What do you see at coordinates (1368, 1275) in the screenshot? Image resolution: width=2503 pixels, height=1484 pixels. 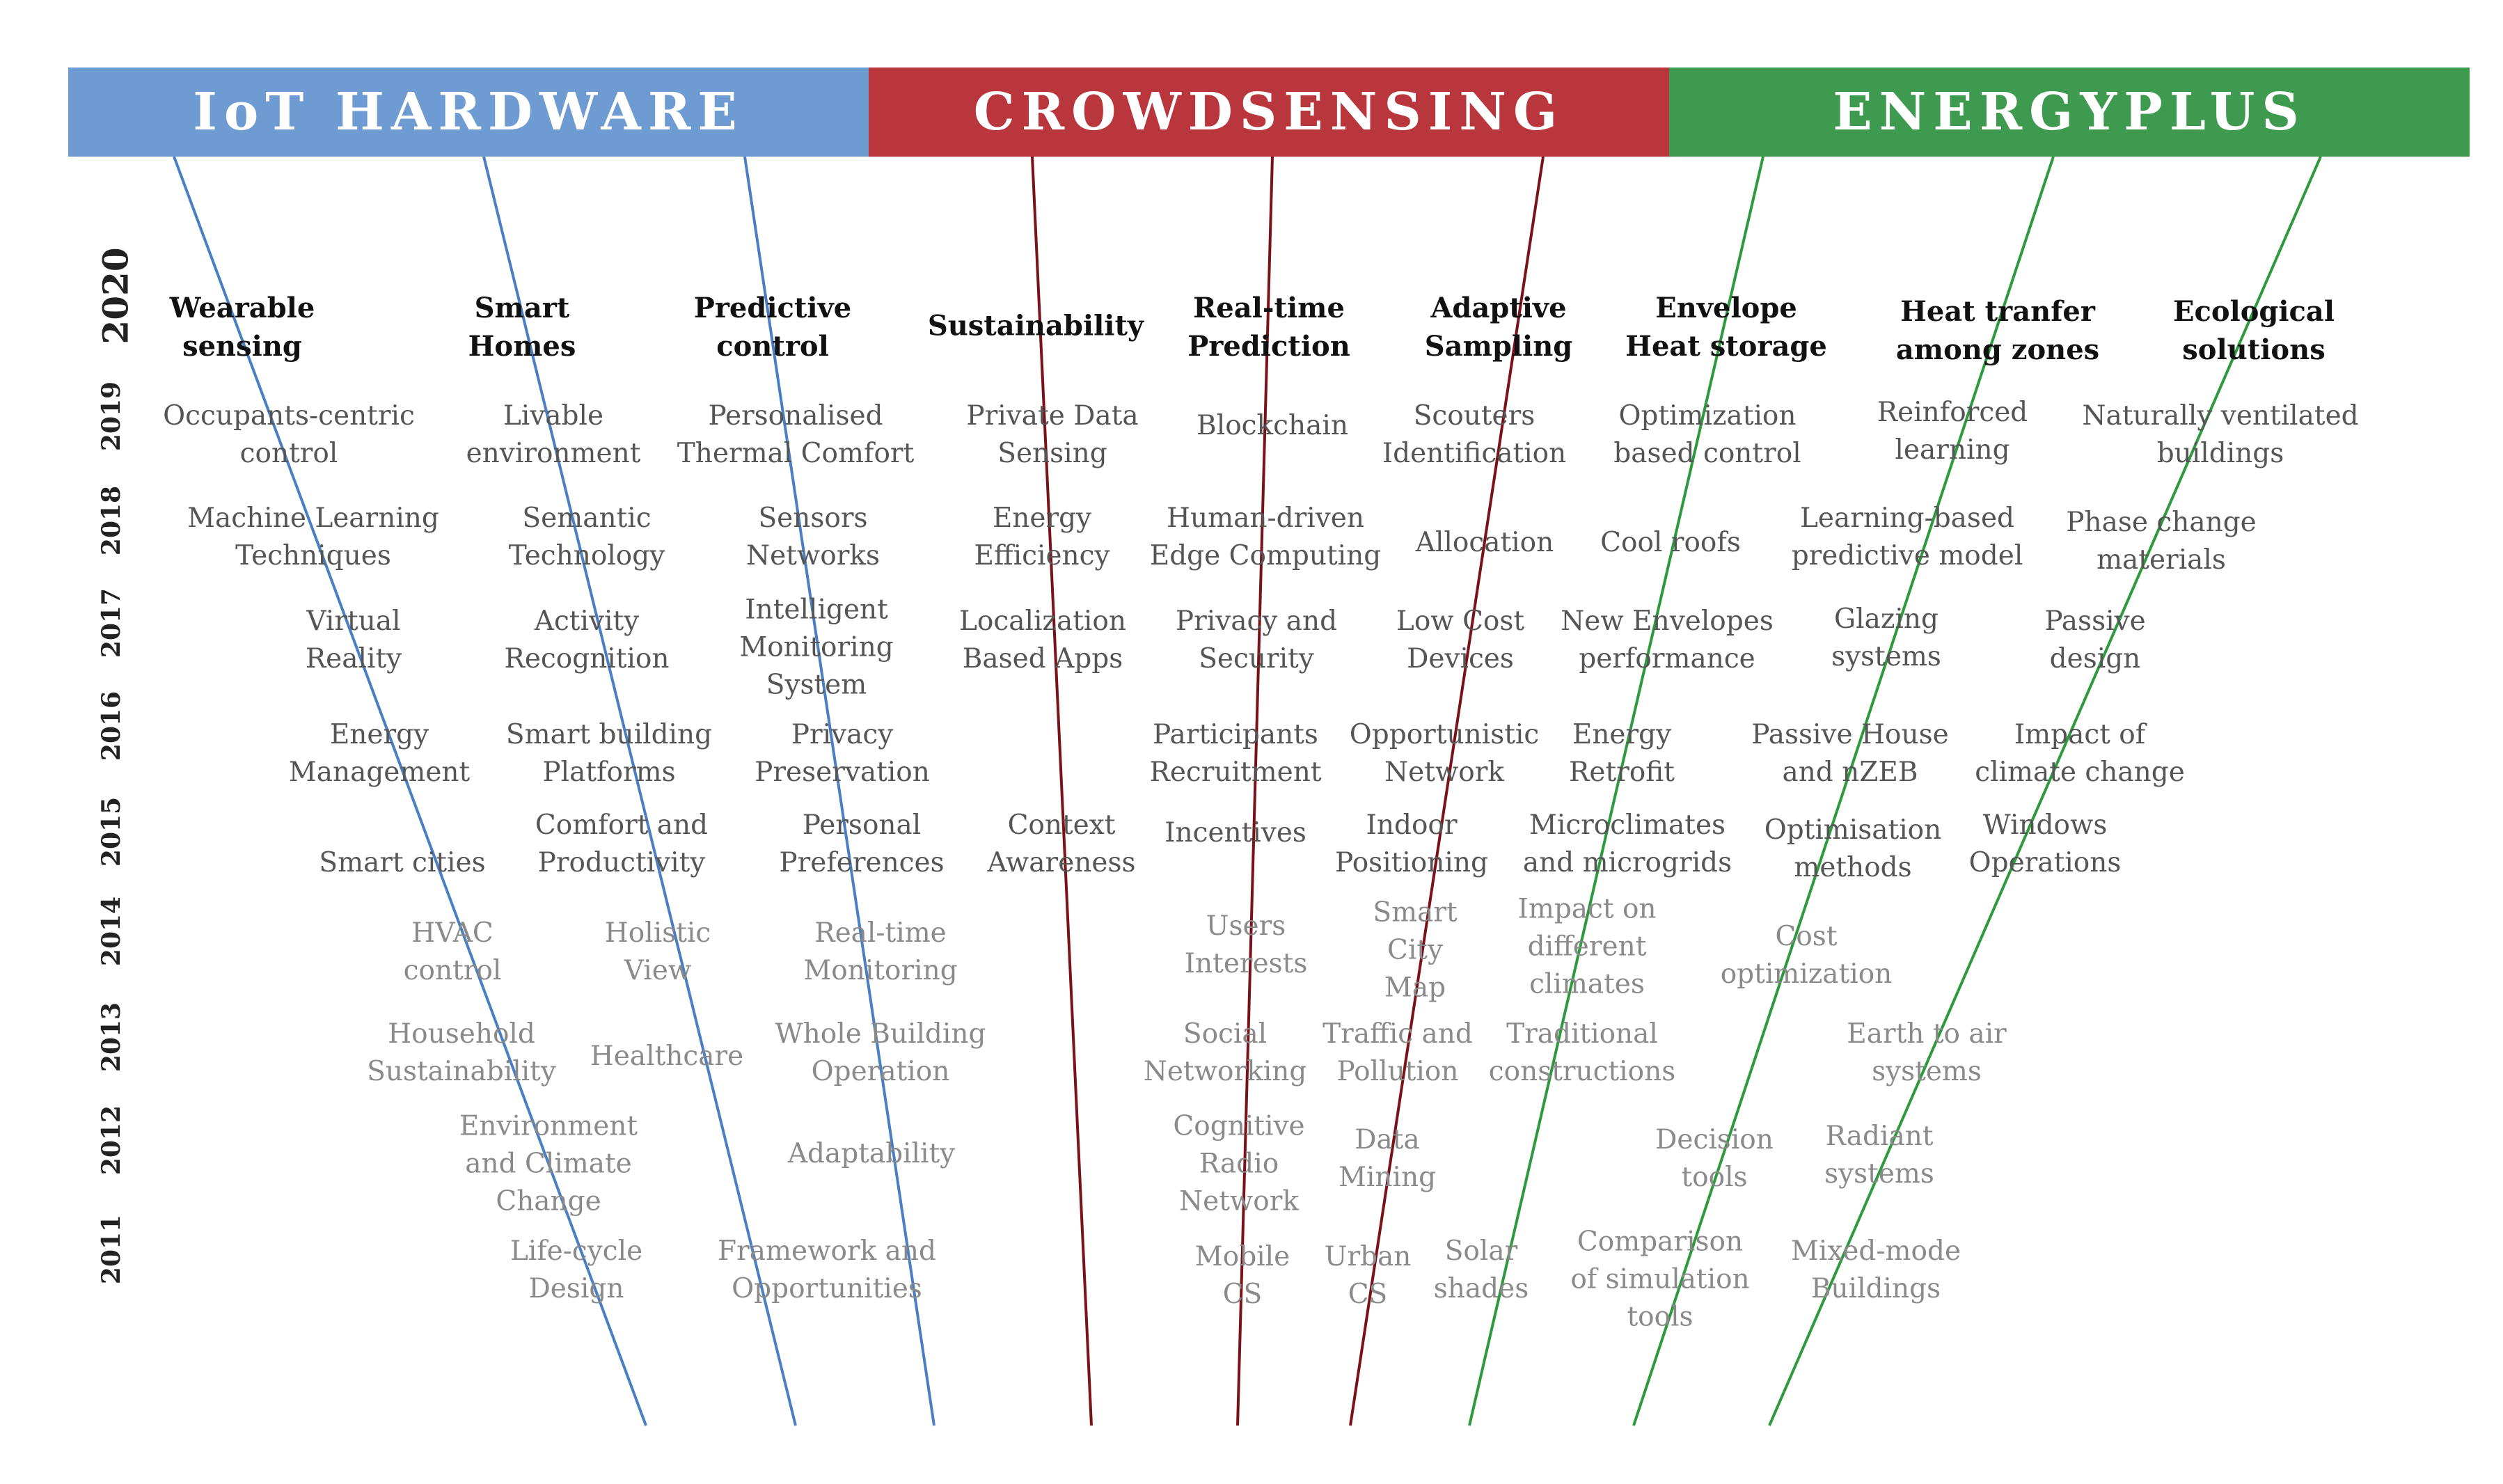 I see `topic-2011: Urban CS` at bounding box center [1368, 1275].